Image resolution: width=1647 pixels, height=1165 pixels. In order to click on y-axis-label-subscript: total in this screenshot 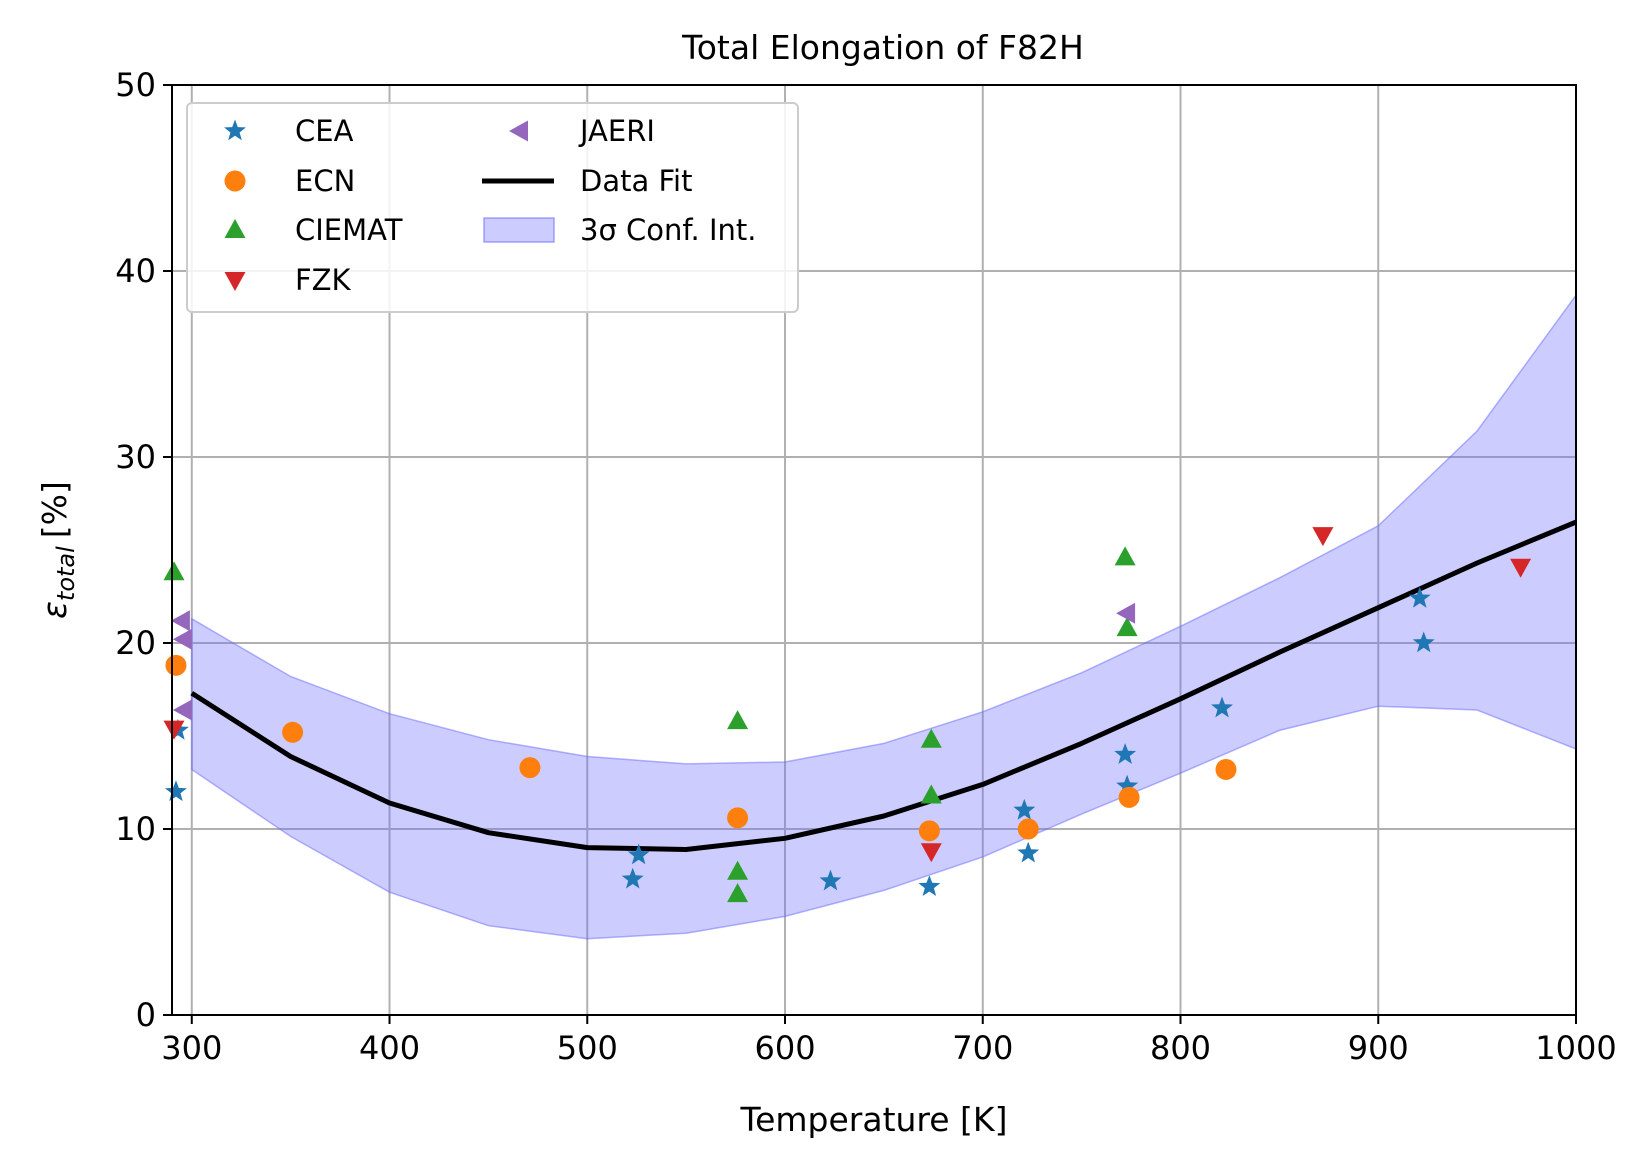, I will do `click(66, 573)`.